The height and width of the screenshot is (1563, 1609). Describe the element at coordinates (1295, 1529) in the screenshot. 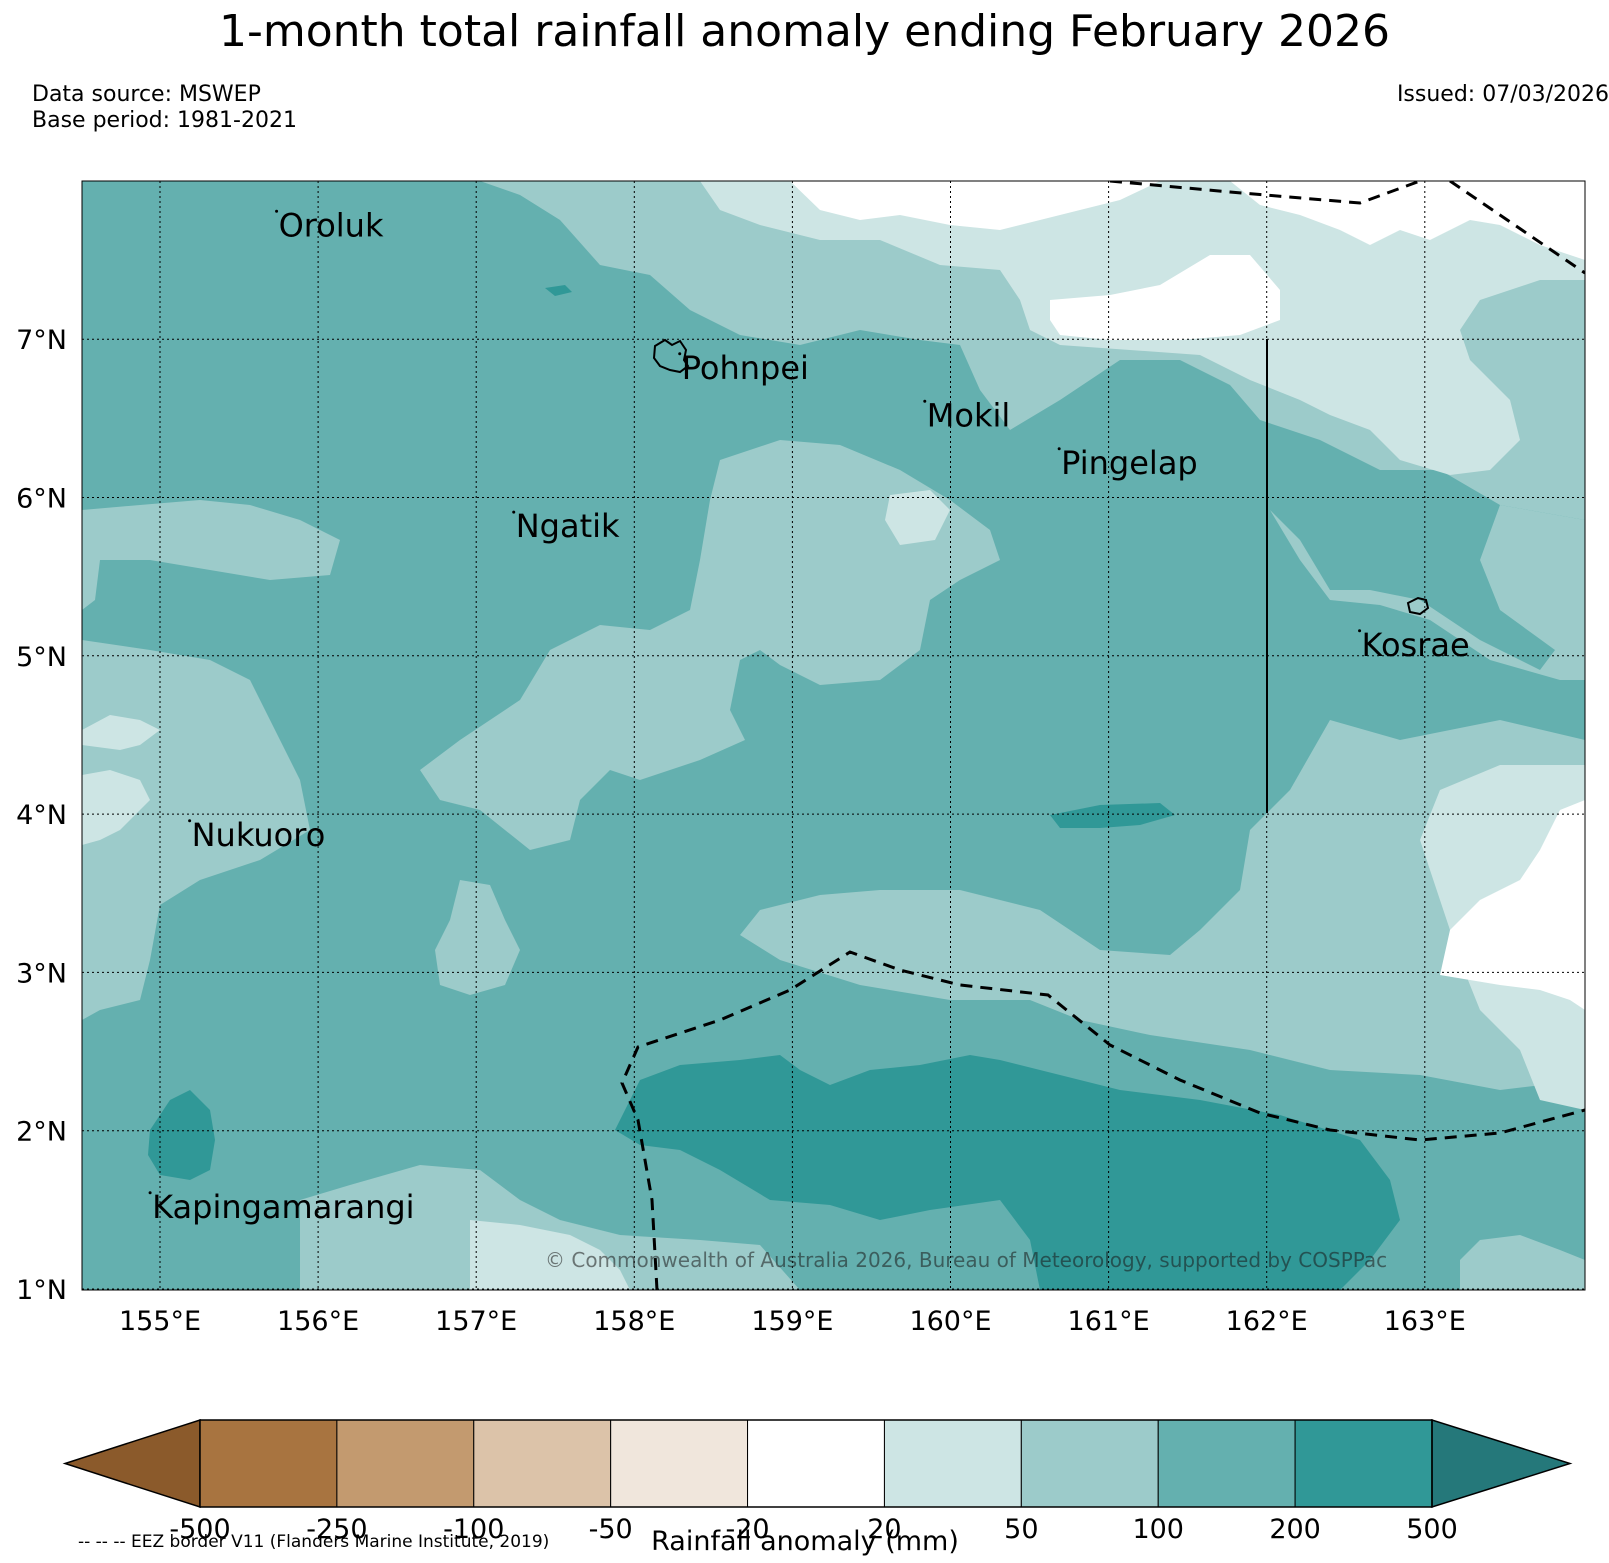

I see `colorbar-tick-label: 200` at that location.